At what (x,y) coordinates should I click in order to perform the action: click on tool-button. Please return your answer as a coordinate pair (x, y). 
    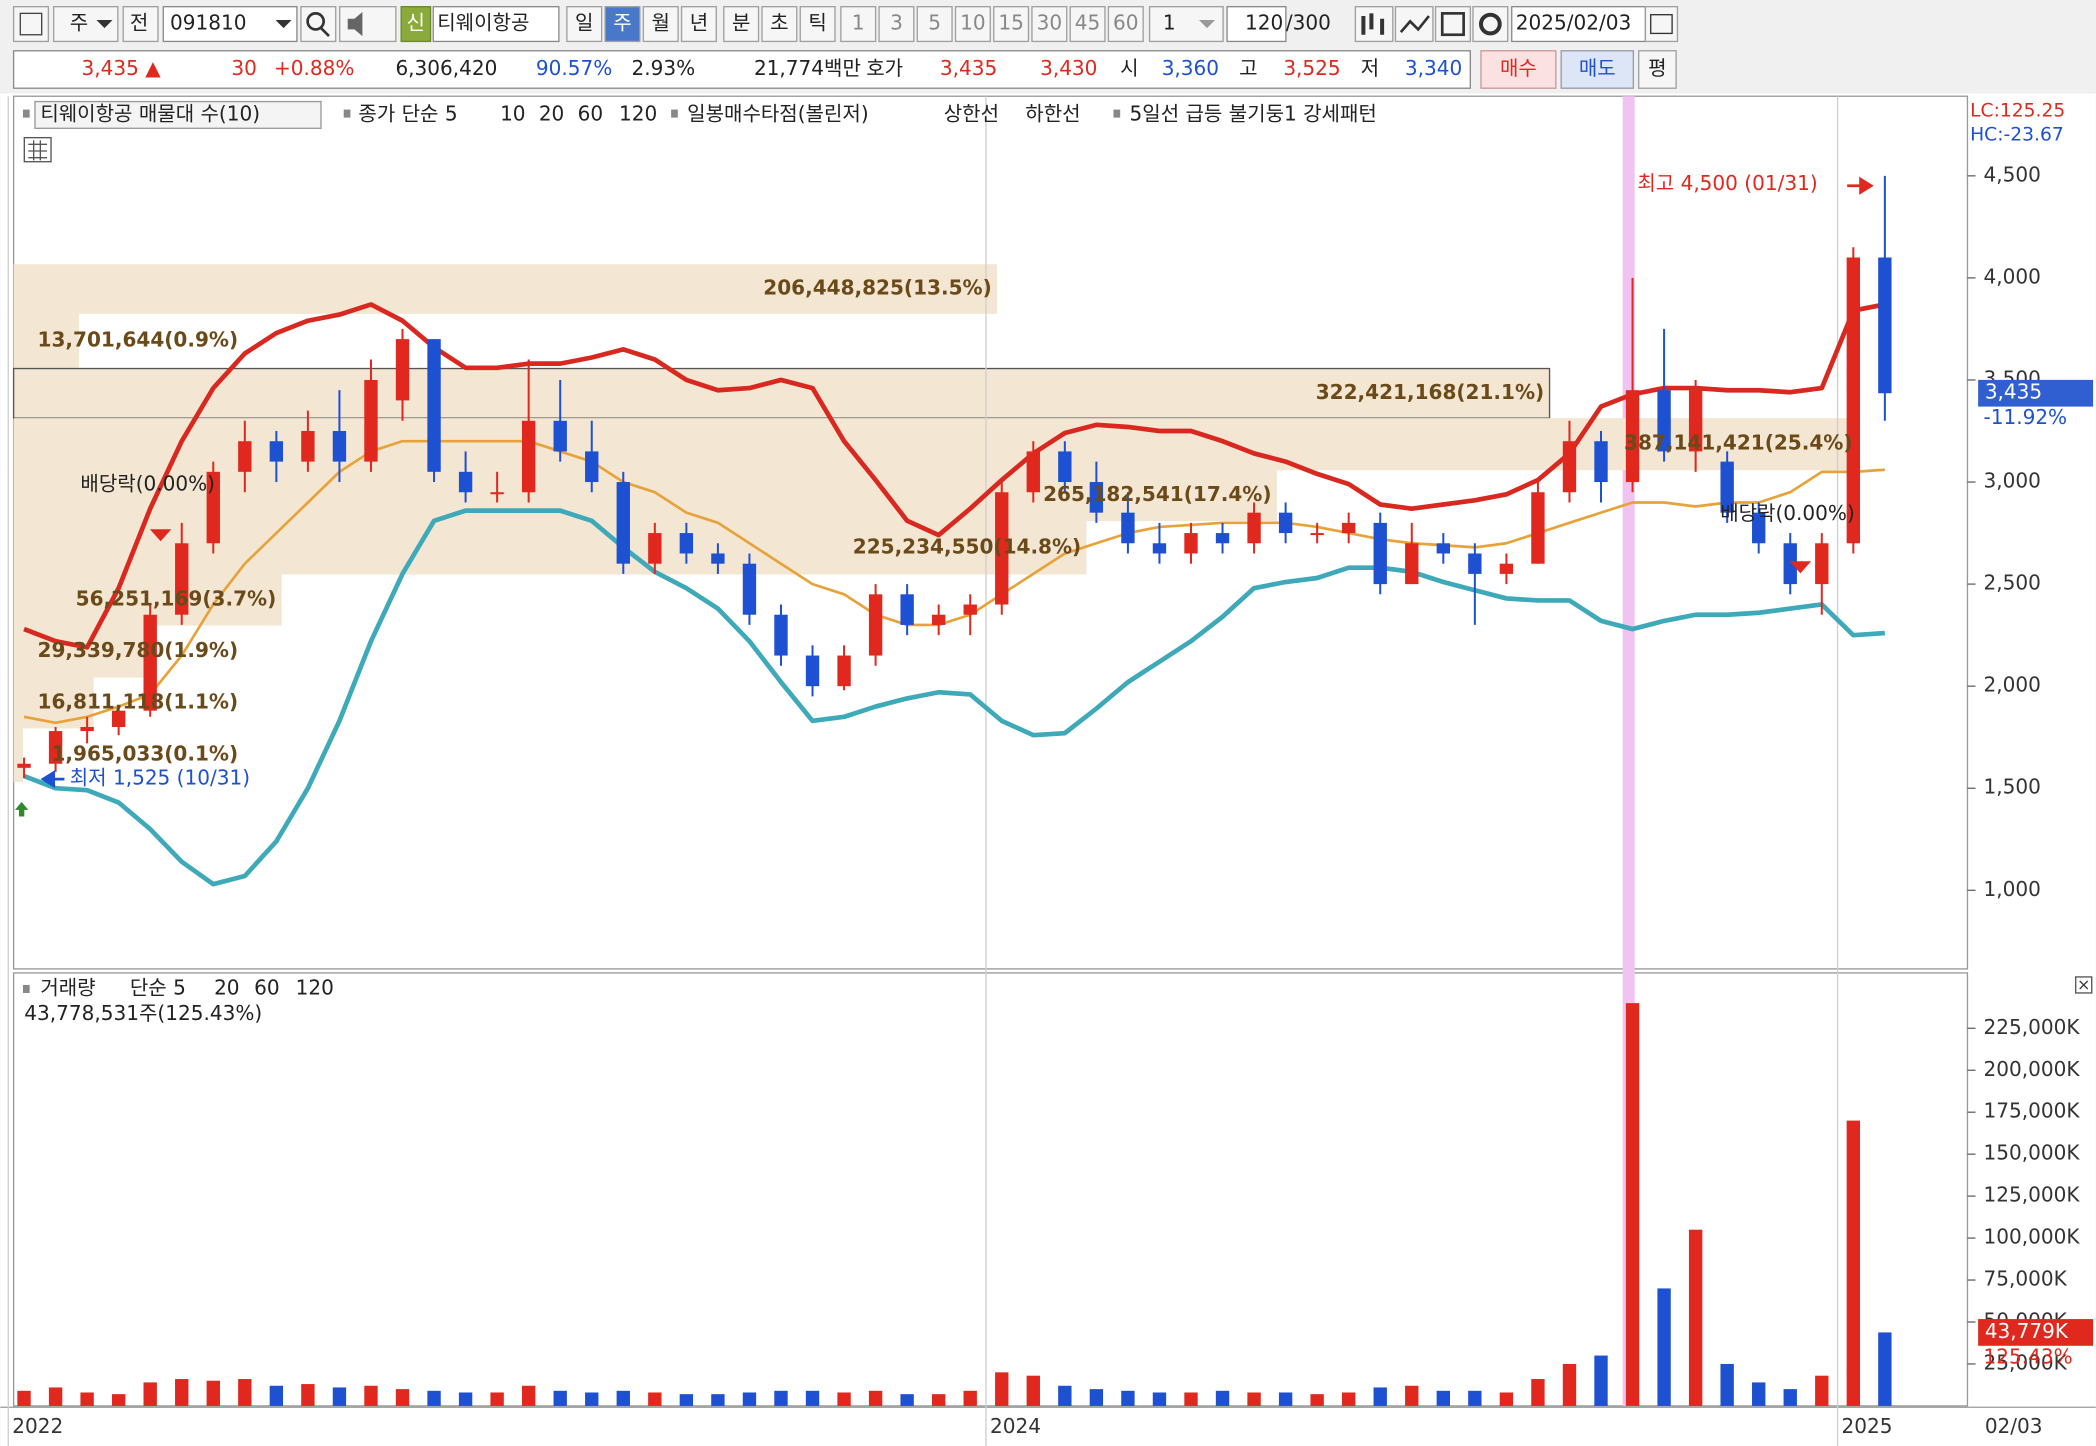
    Looking at the image, I should click on (1374, 24).